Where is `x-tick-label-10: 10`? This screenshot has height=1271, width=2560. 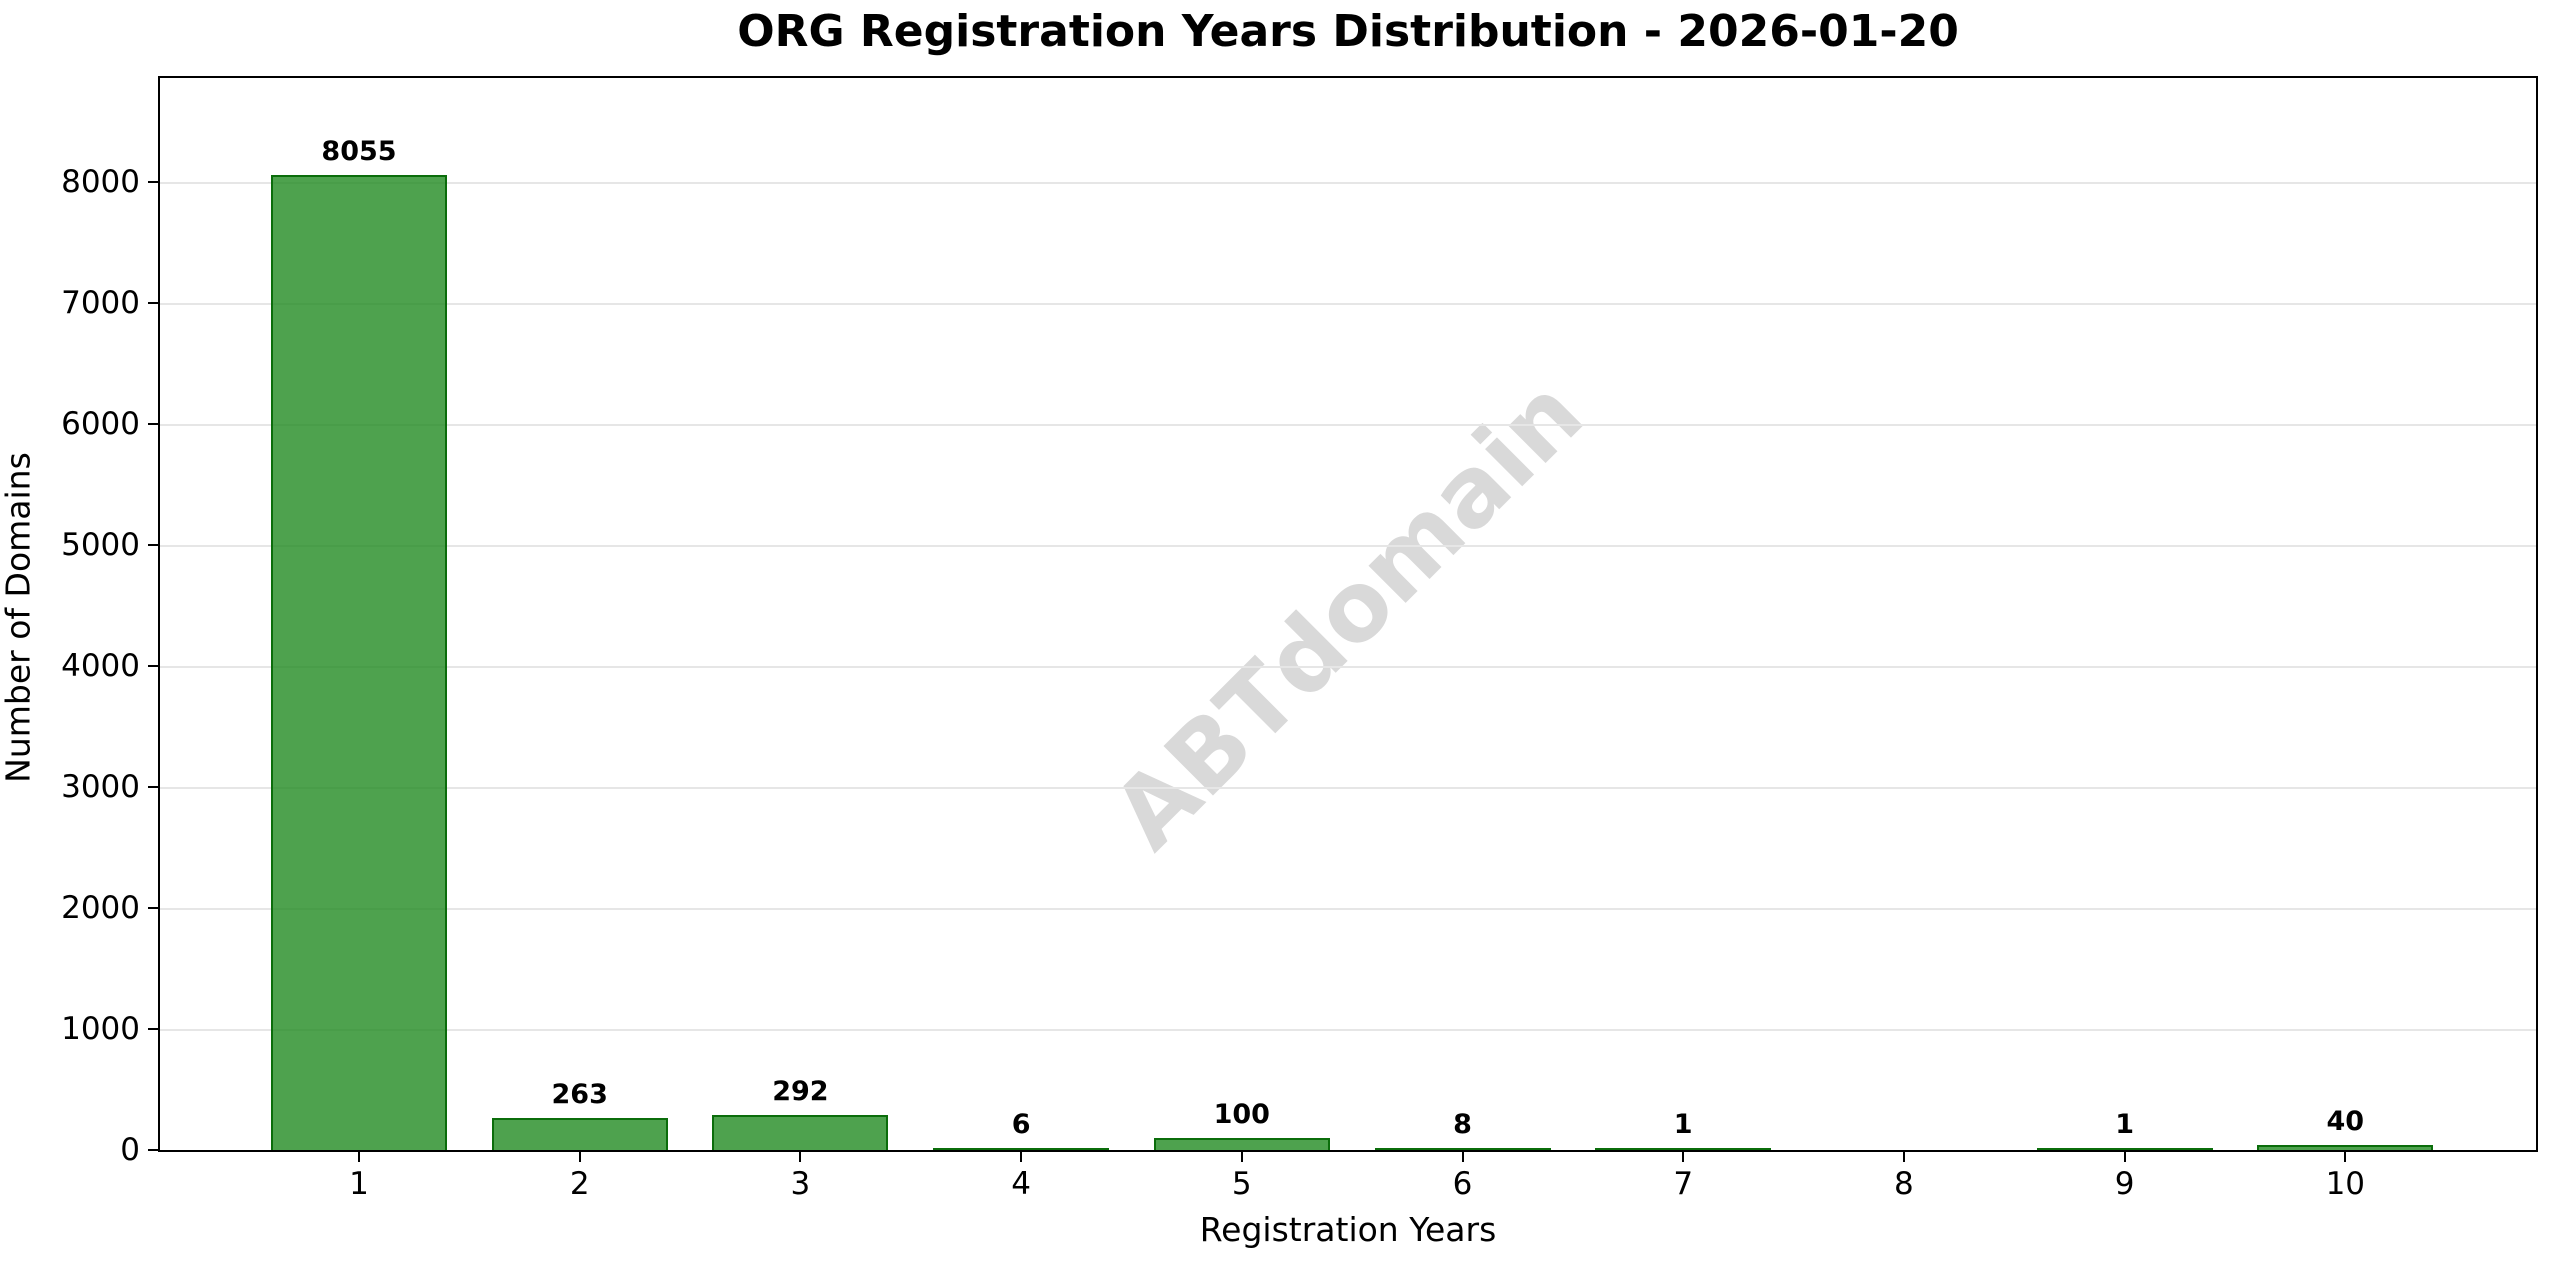 x-tick-label-10: 10 is located at coordinates (2345, 1184).